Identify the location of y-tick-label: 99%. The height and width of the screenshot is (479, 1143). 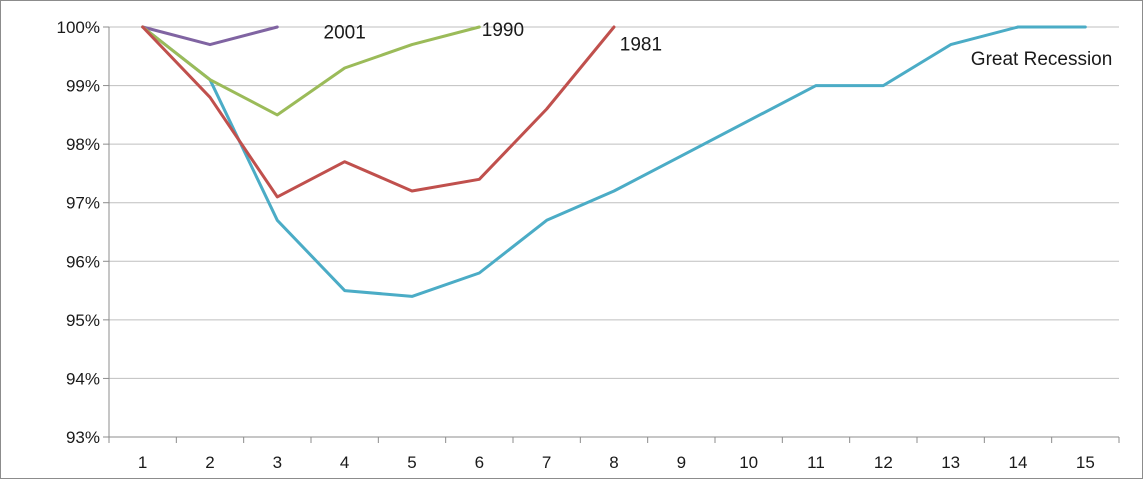
(83, 86).